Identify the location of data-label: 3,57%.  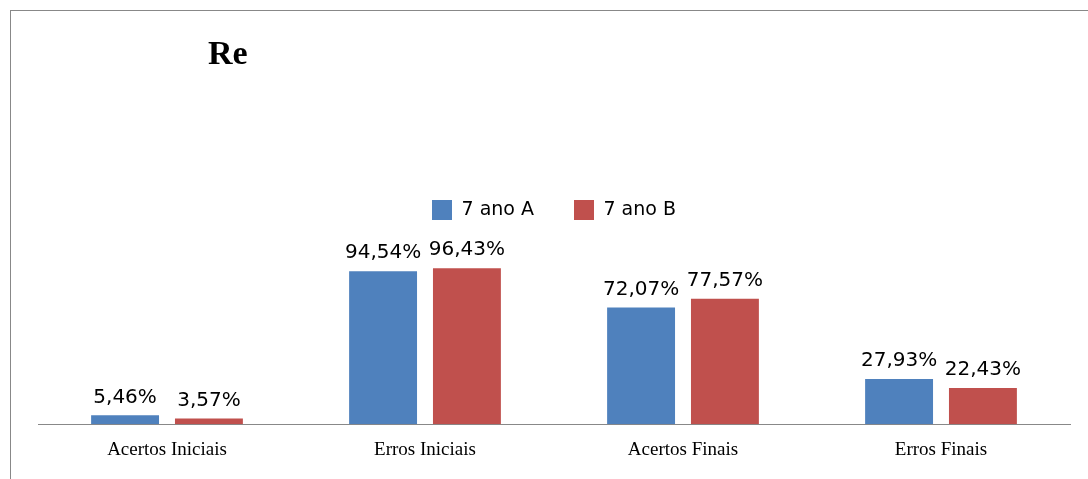
(209, 398).